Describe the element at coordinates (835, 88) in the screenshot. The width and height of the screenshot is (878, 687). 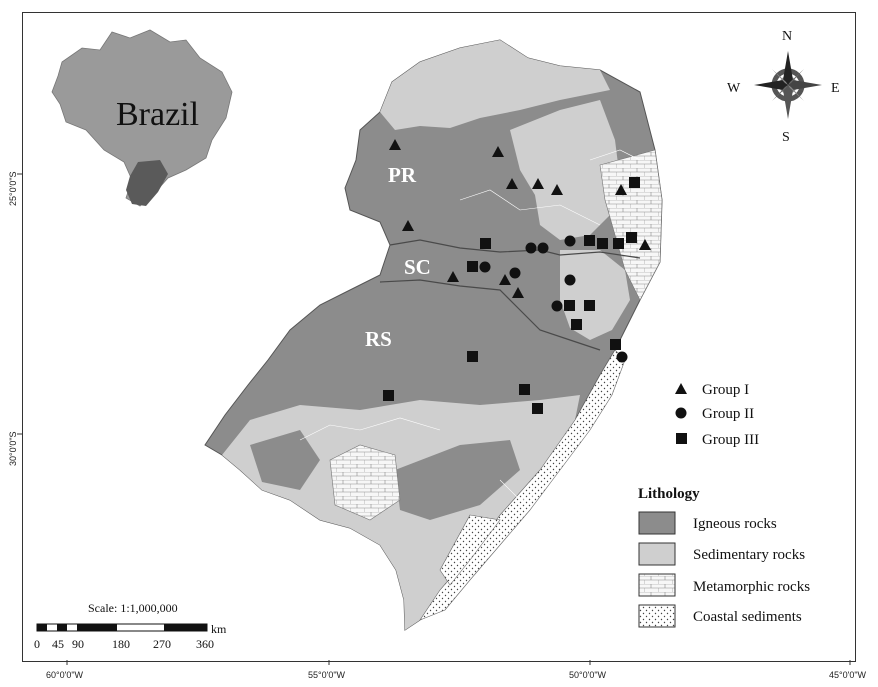
I see `compass-e-label: E` at that location.